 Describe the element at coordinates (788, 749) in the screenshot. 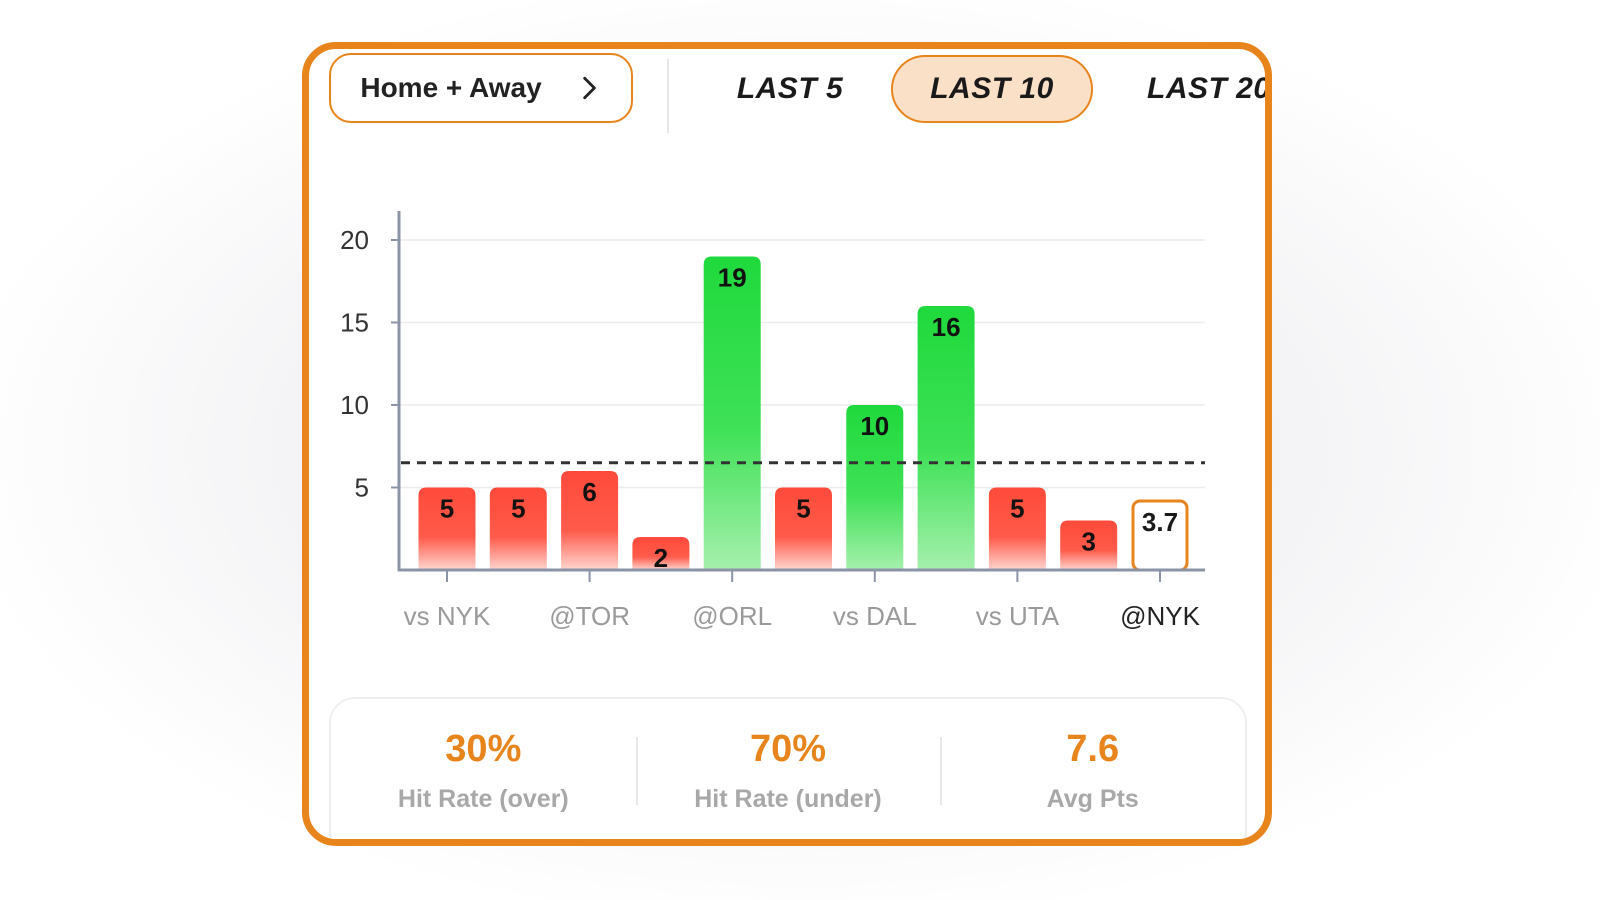

I see `stat-value: 70%` at that location.